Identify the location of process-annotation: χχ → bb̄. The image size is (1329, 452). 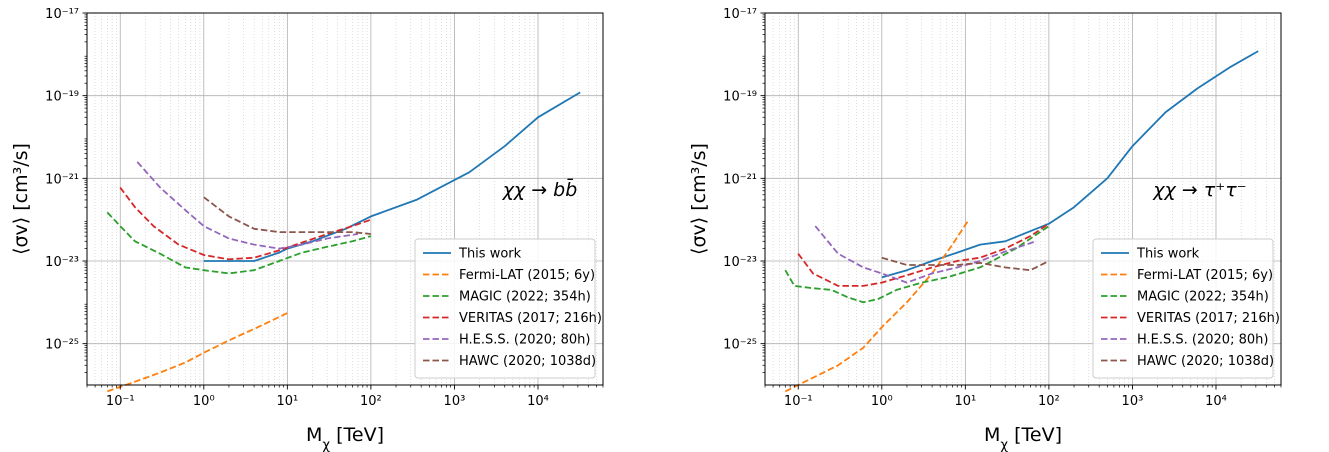
(540, 189).